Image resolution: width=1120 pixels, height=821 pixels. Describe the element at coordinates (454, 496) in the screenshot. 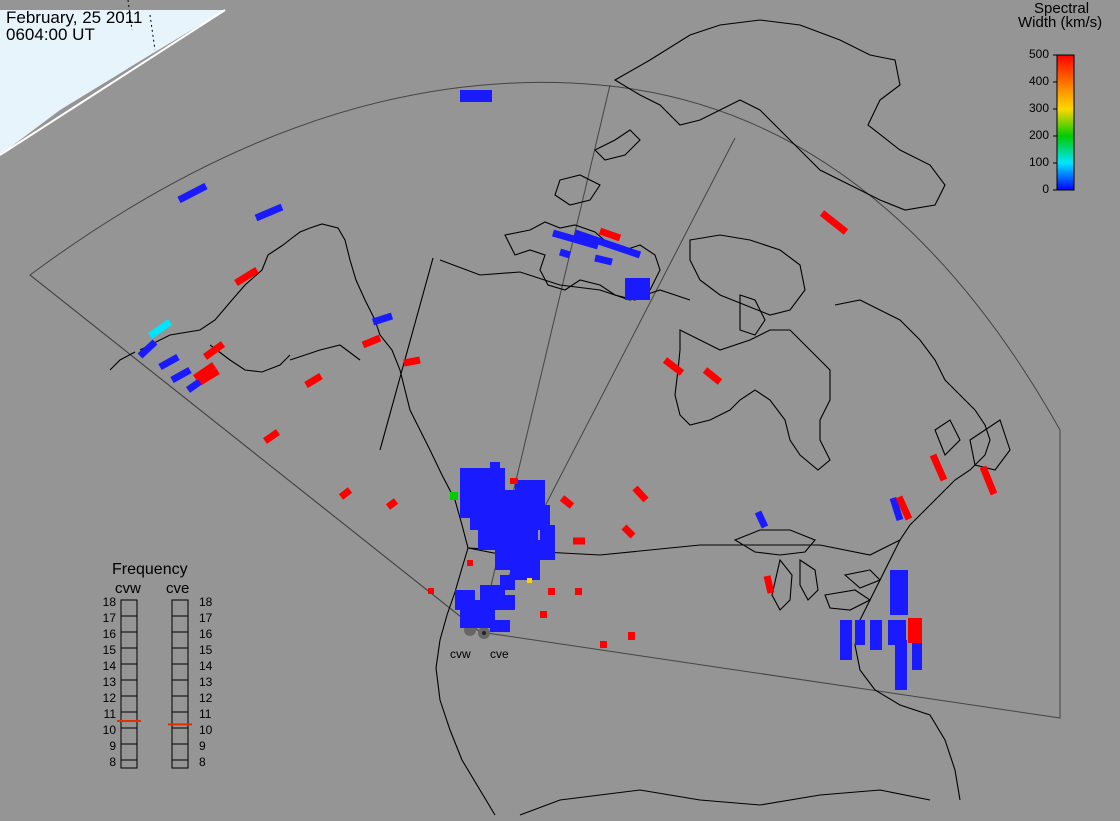

I see `scatter-green` at that location.